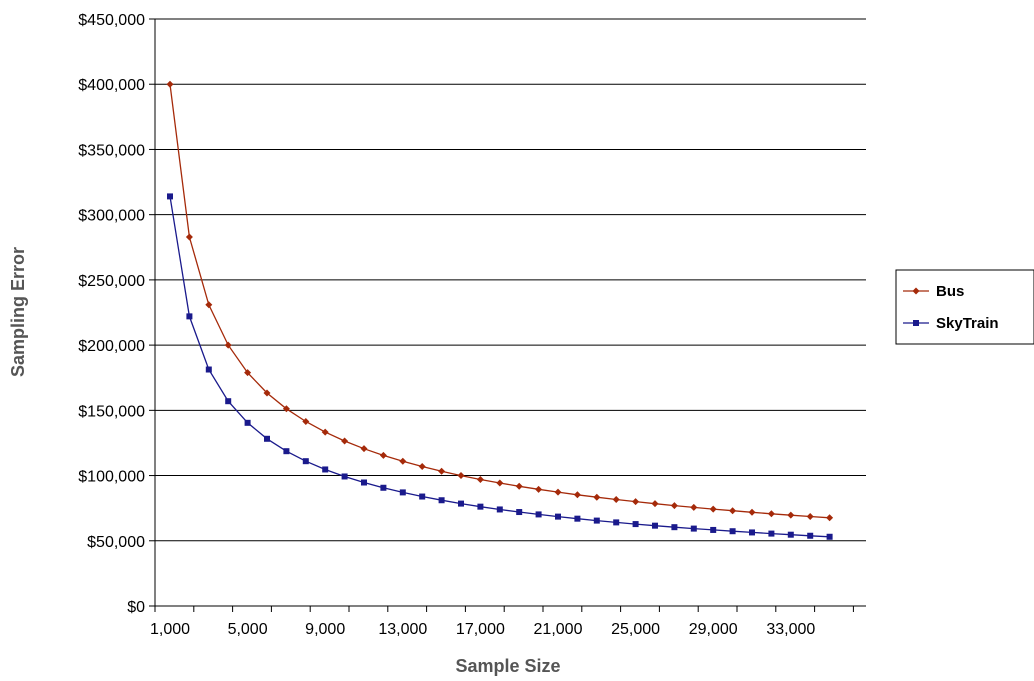  I want to click on y-axis-title: Sampling Error, so click(18, 312).